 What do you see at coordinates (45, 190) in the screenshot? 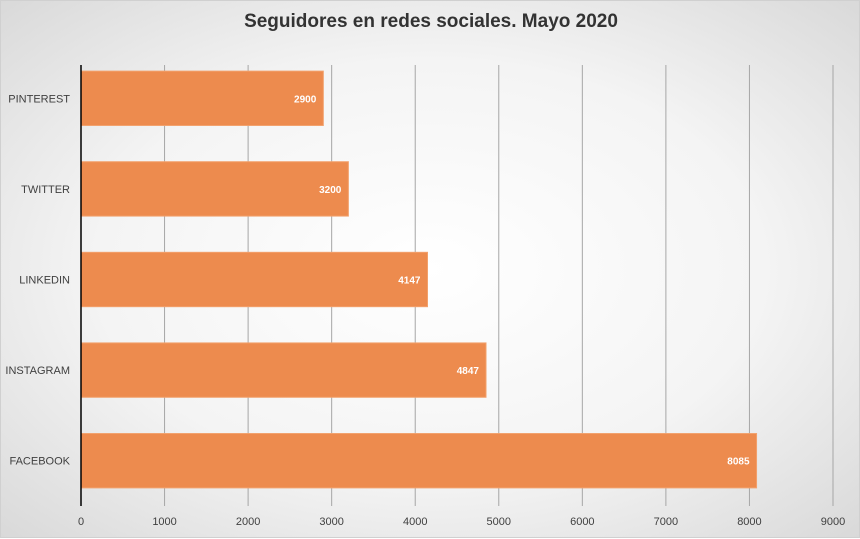
I see `category-label: TWITTER` at bounding box center [45, 190].